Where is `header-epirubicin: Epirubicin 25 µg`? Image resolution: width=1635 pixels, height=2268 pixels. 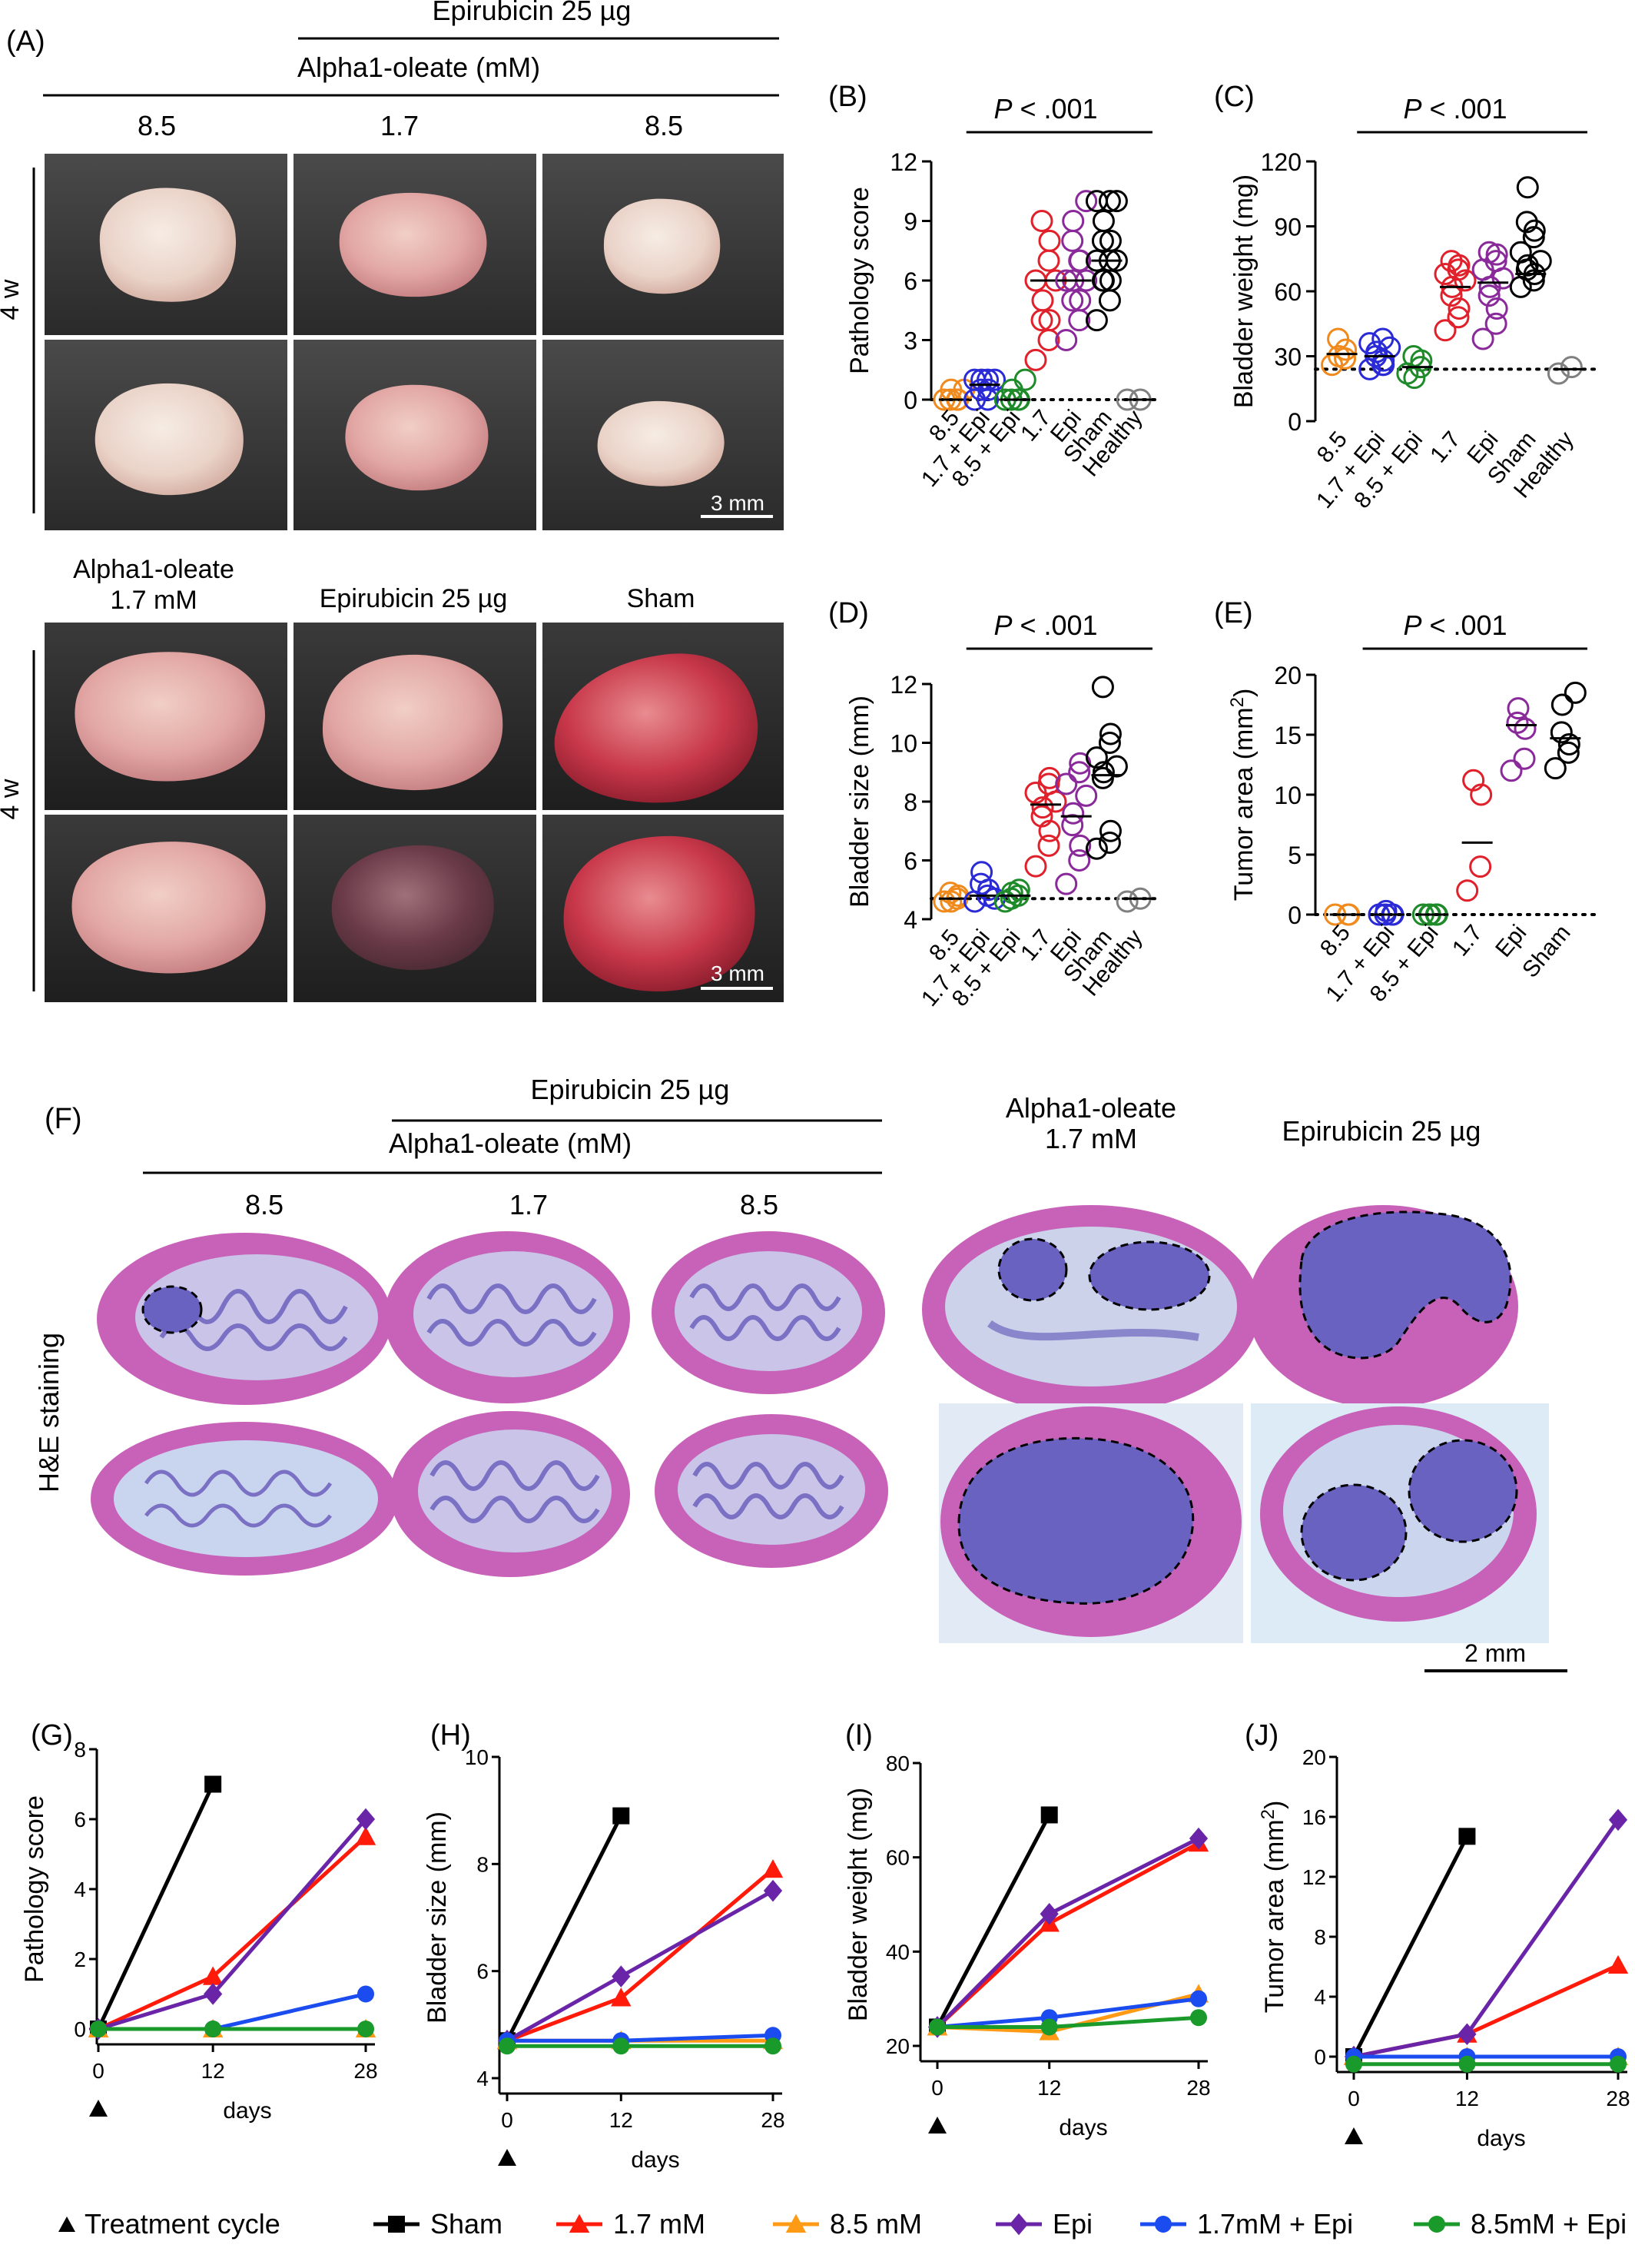 header-epirubicin: Epirubicin 25 µg is located at coordinates (532, 13).